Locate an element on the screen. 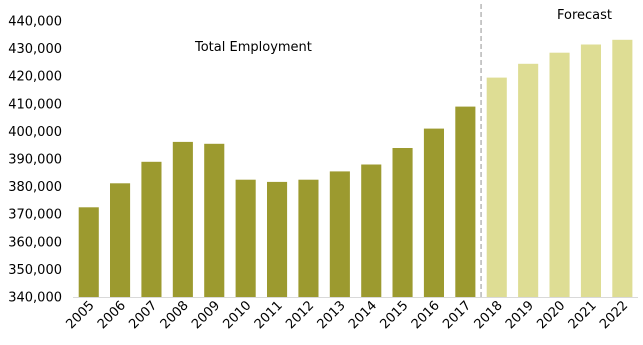 This screenshot has width=643, height=345. forecast-bar-2019 is located at coordinates (528, 180).